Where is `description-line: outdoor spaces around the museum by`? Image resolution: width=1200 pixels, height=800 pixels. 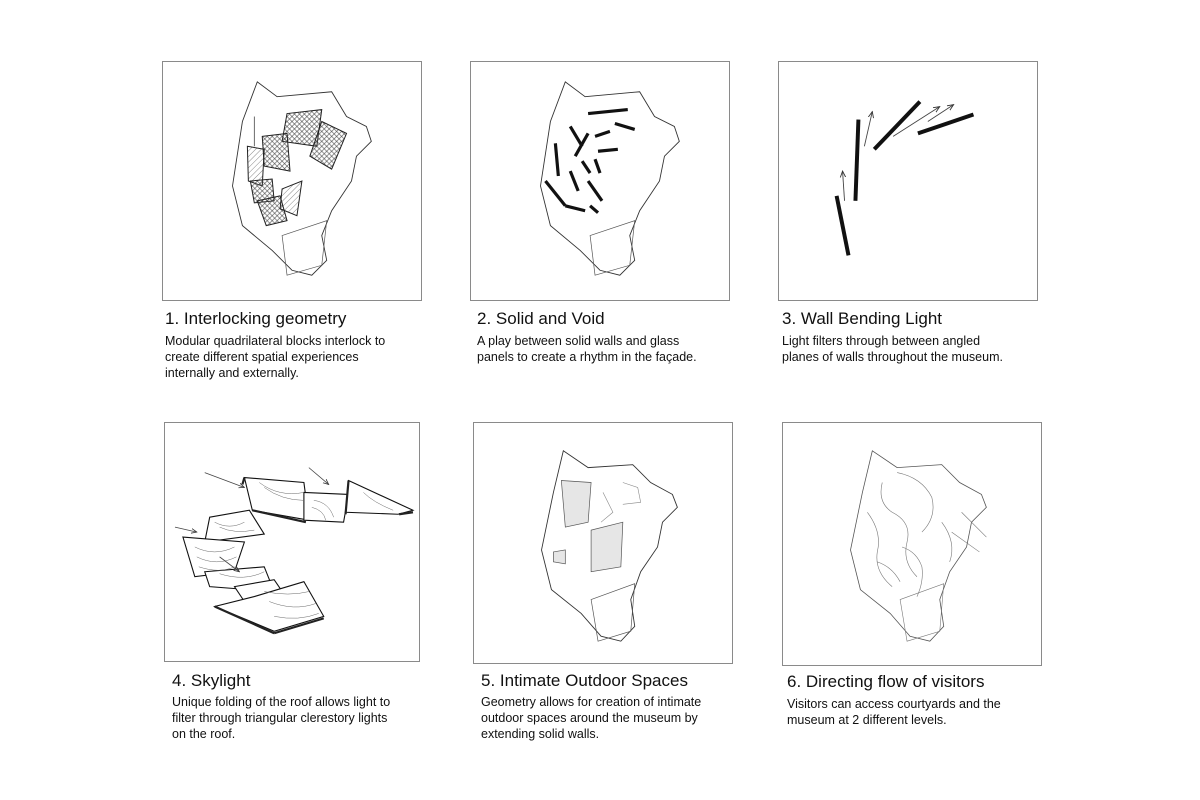 description-line: outdoor spaces around the museum by is located at coordinates (589, 718).